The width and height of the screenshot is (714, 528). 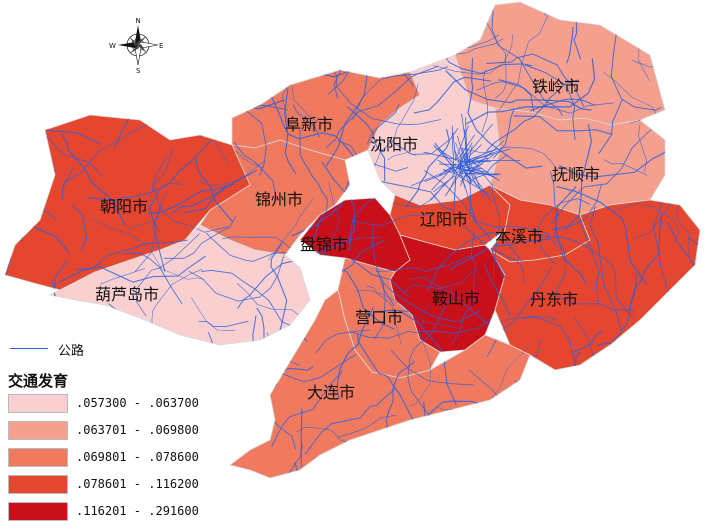 I want to click on compass-north-label: N, so click(x=138, y=21).